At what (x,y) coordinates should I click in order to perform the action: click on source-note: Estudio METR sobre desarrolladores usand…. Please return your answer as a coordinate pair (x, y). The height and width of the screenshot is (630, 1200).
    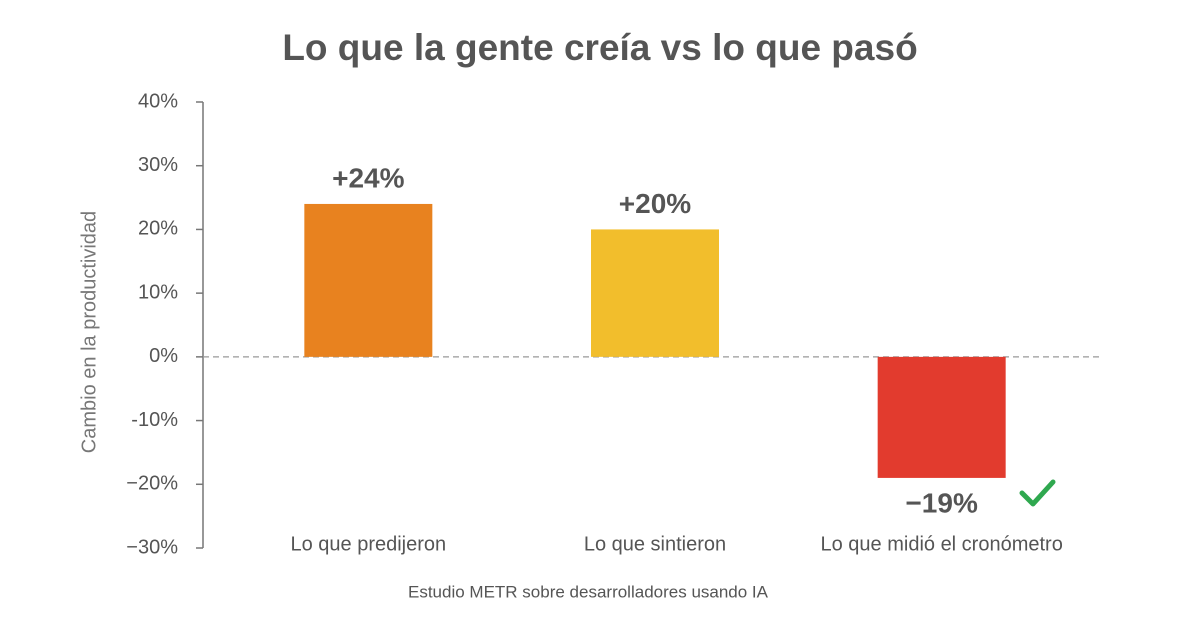
    Looking at the image, I should click on (588, 591).